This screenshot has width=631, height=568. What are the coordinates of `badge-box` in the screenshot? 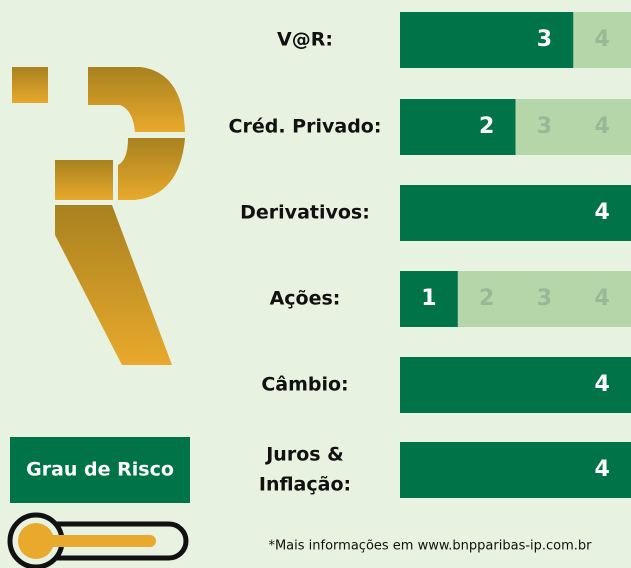 It's located at (100, 470).